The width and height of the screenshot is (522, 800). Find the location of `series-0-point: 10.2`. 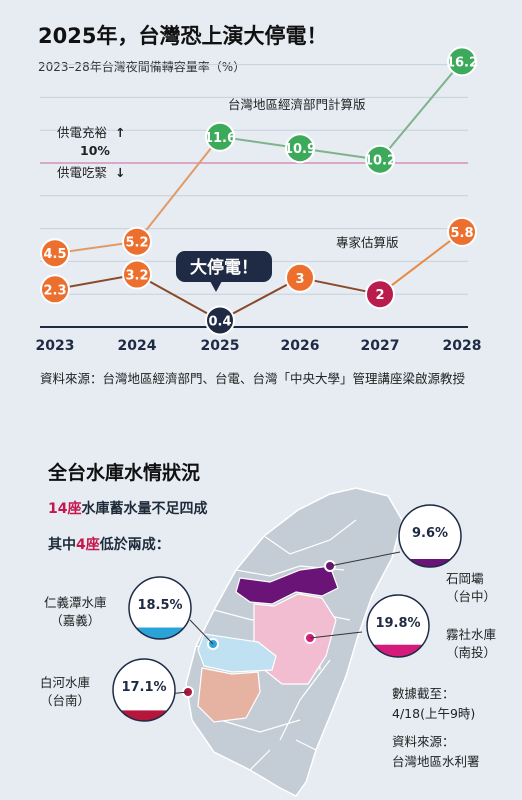

series-0-point: 10.2 is located at coordinates (380, 159).